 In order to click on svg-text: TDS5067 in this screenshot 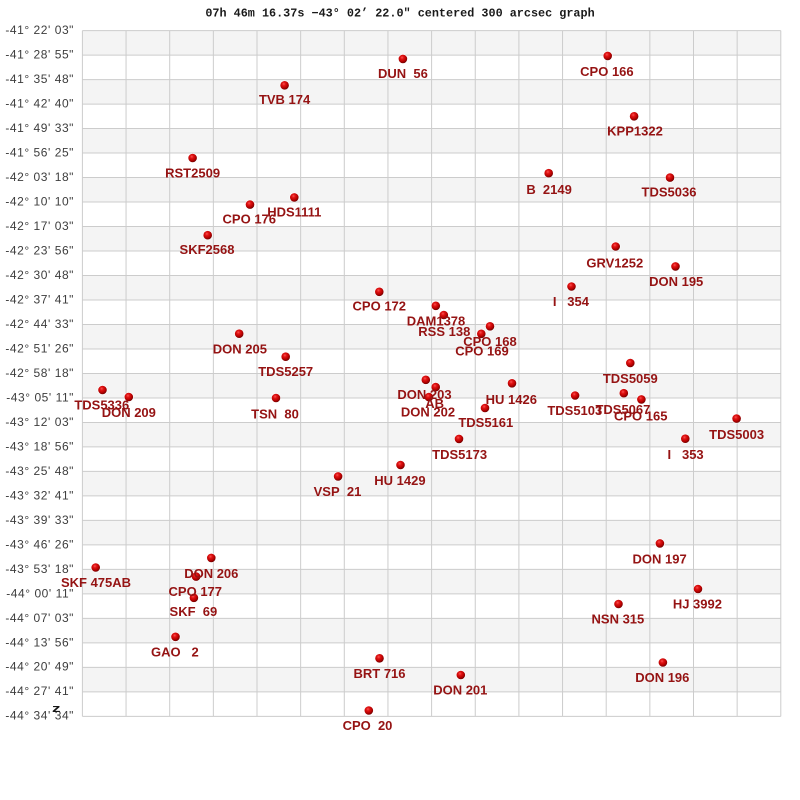, I will do `click(622, 409)`.